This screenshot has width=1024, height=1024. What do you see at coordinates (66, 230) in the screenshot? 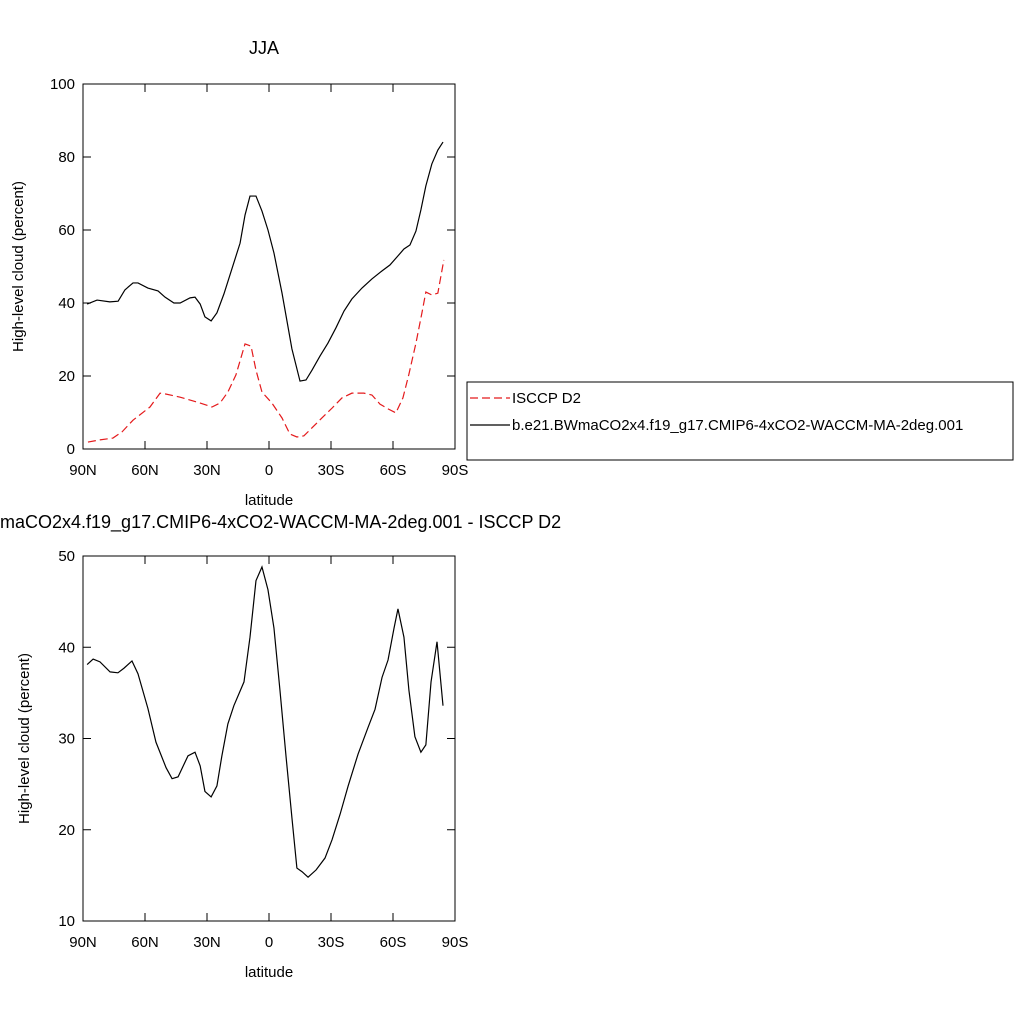
I see `y-tick-label: 60` at bounding box center [66, 230].